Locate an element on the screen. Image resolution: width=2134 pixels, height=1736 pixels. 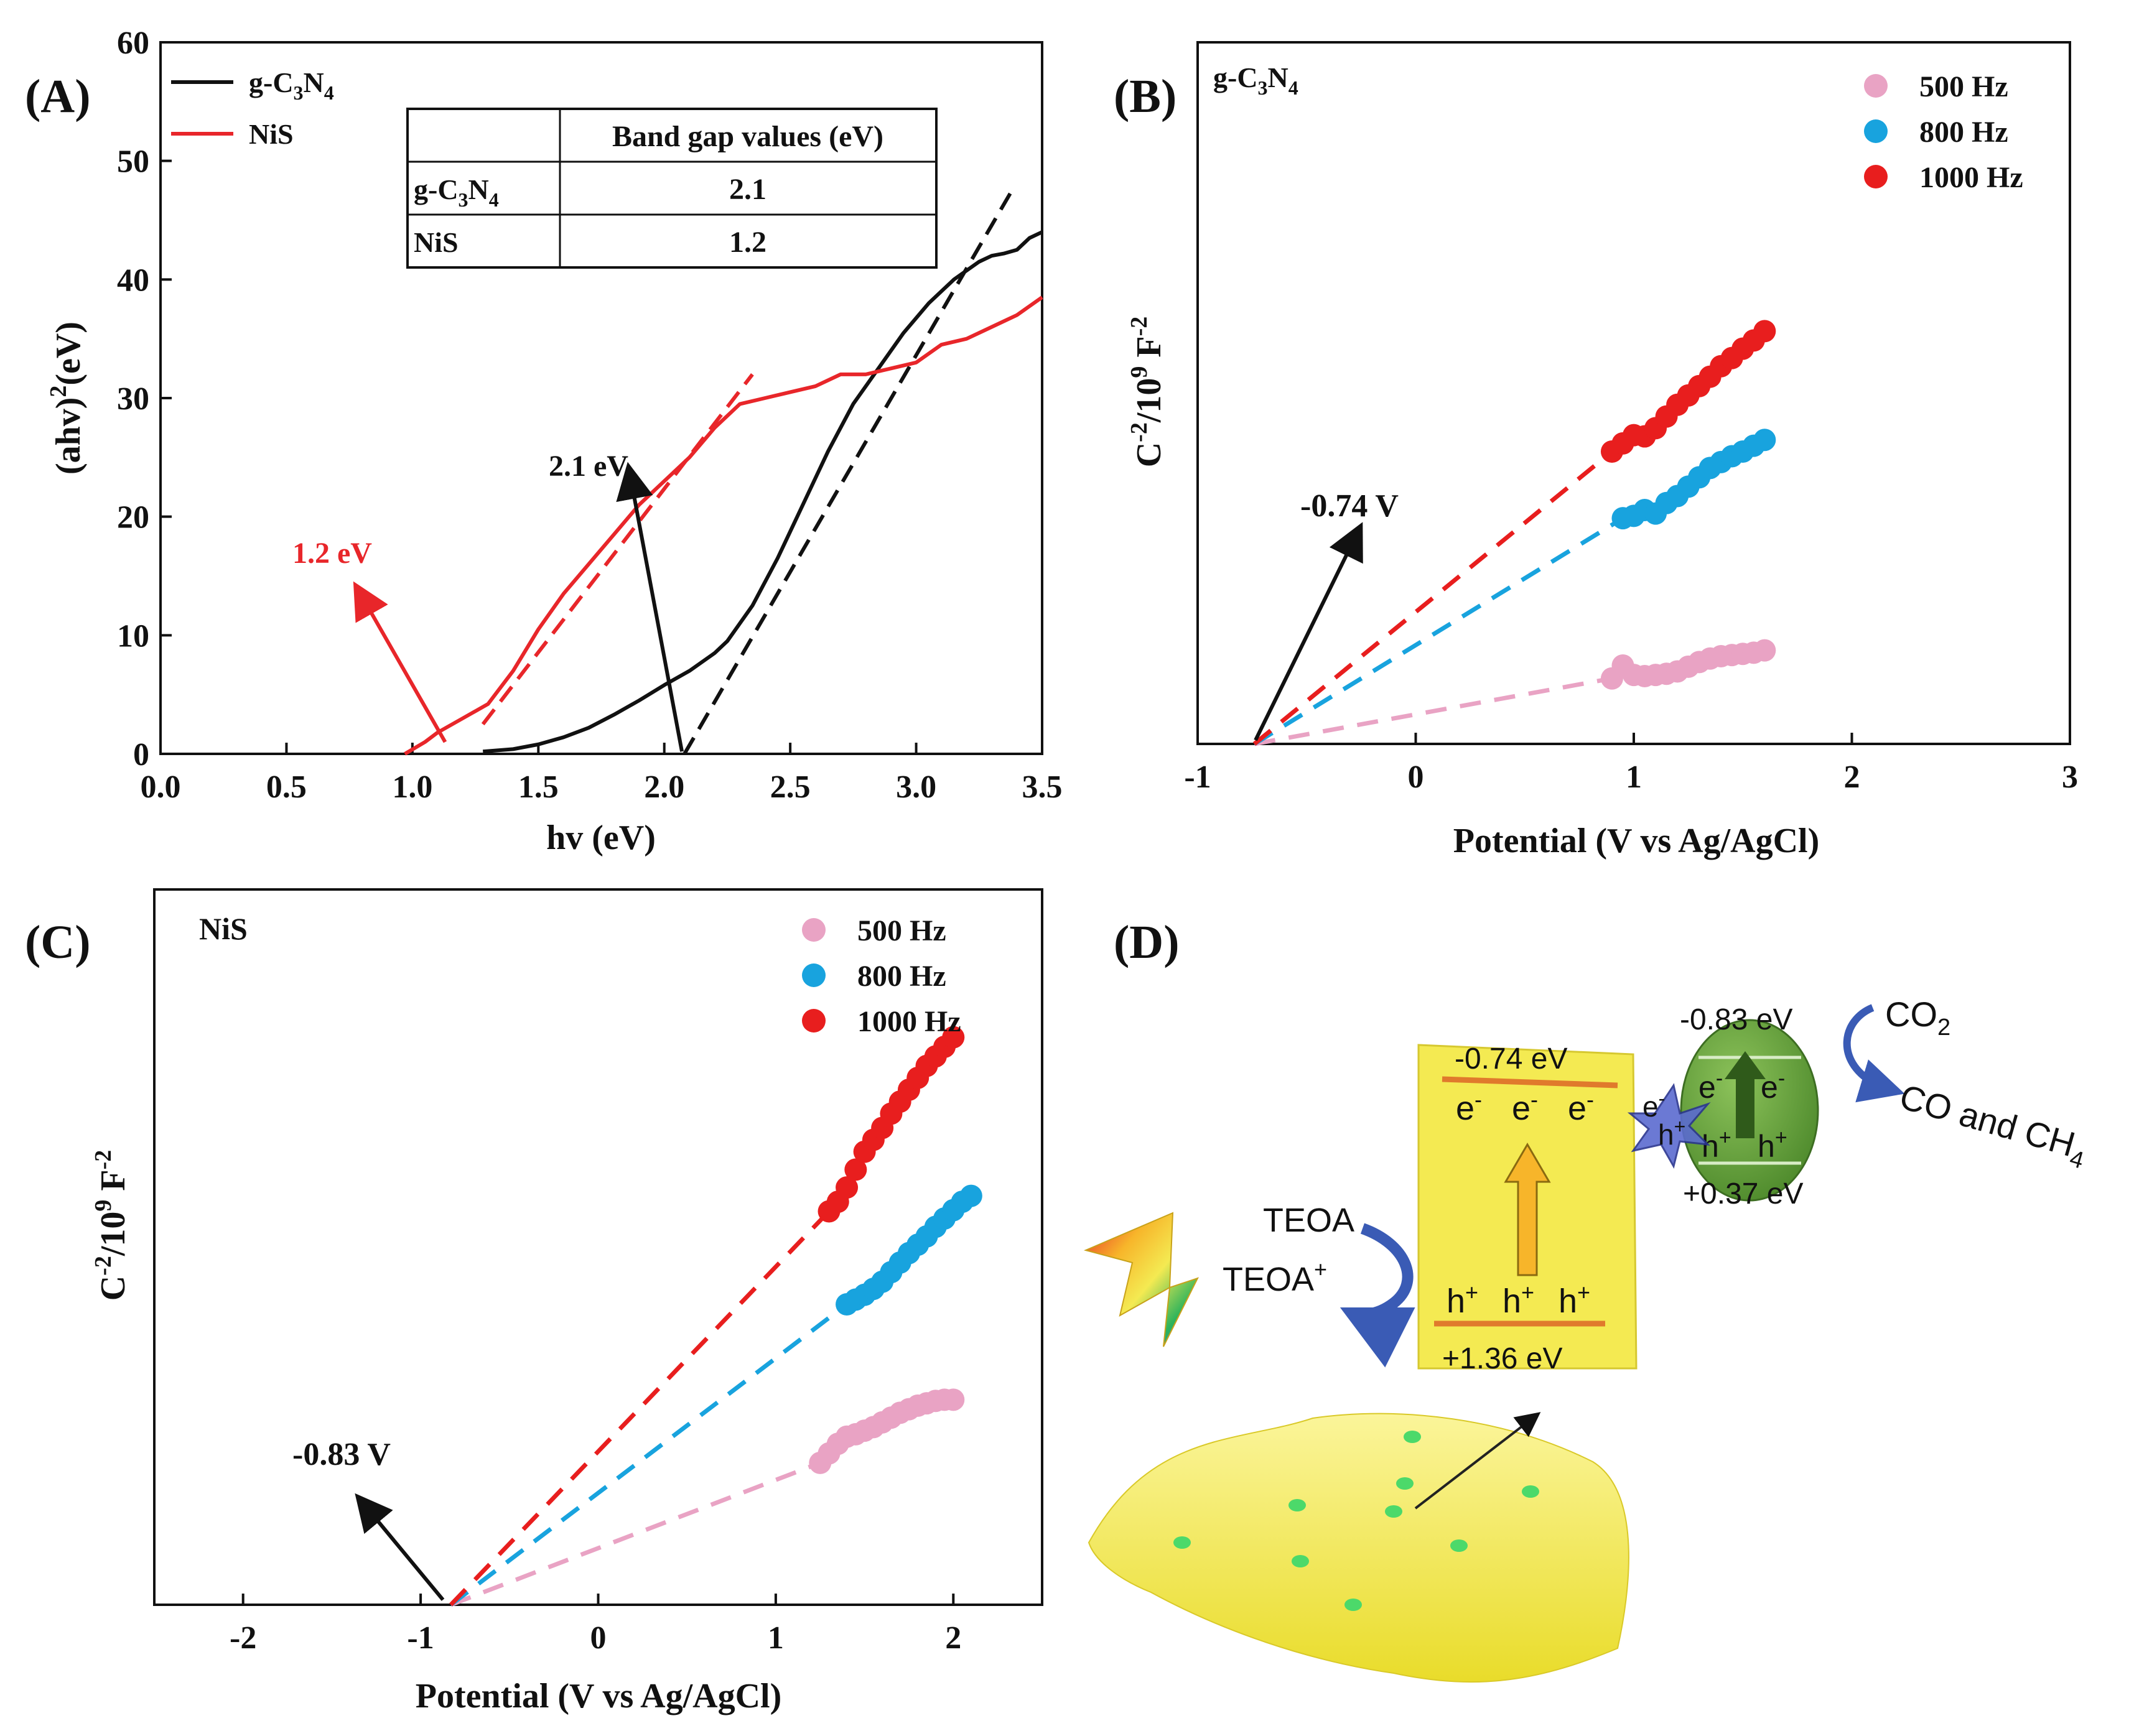
nis-electrons: e- e- is located at coordinates (1742, 1086).